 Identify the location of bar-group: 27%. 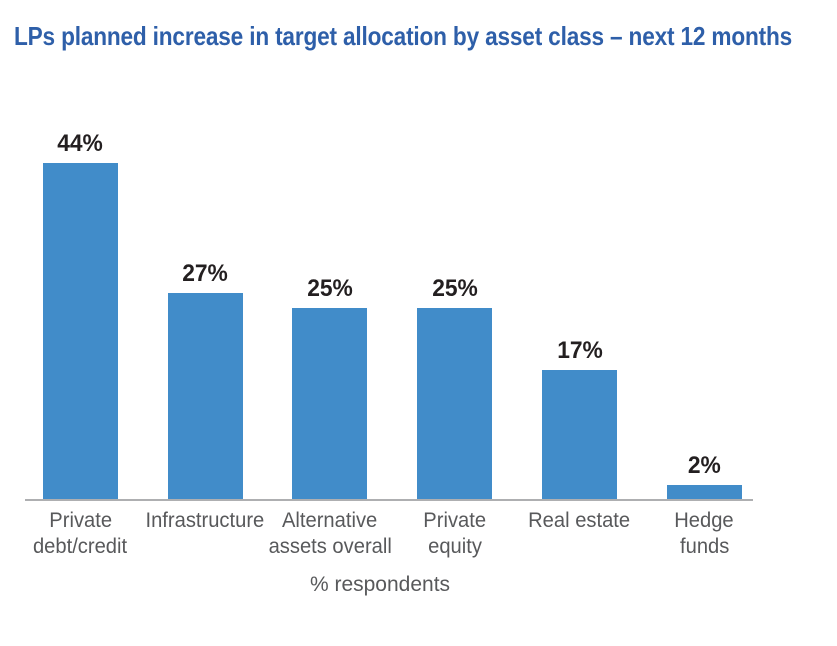
(205, 250).